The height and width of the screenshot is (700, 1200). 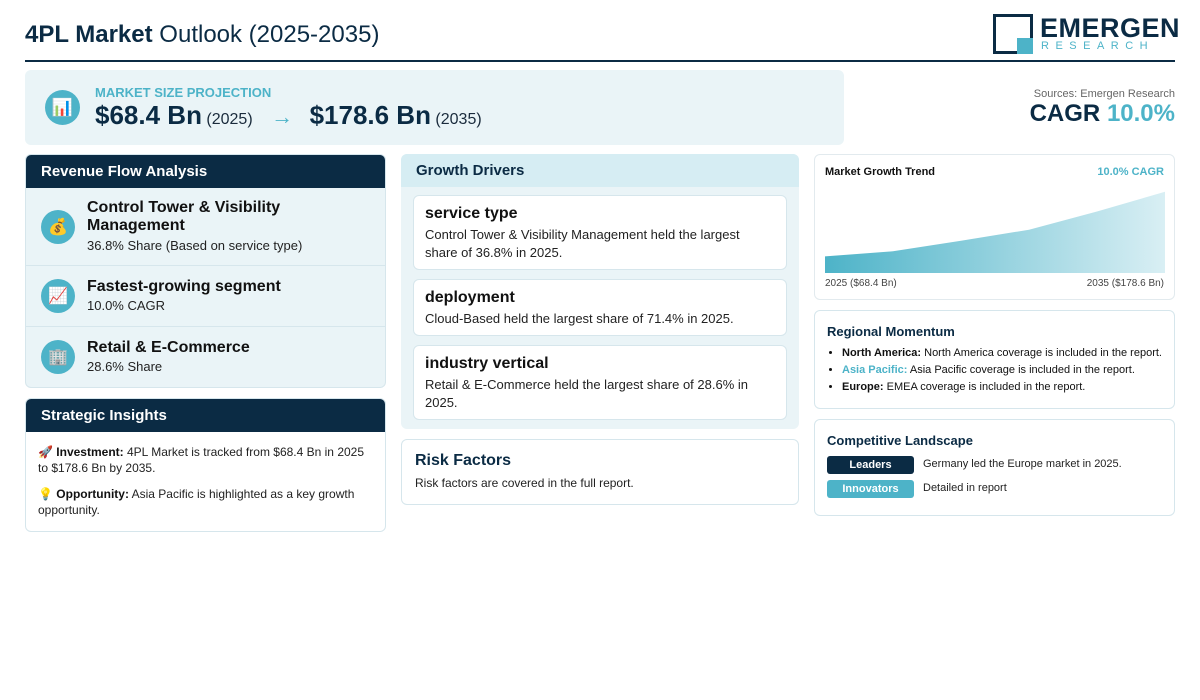 I want to click on region-name: North America:, so click(x=882, y=353).